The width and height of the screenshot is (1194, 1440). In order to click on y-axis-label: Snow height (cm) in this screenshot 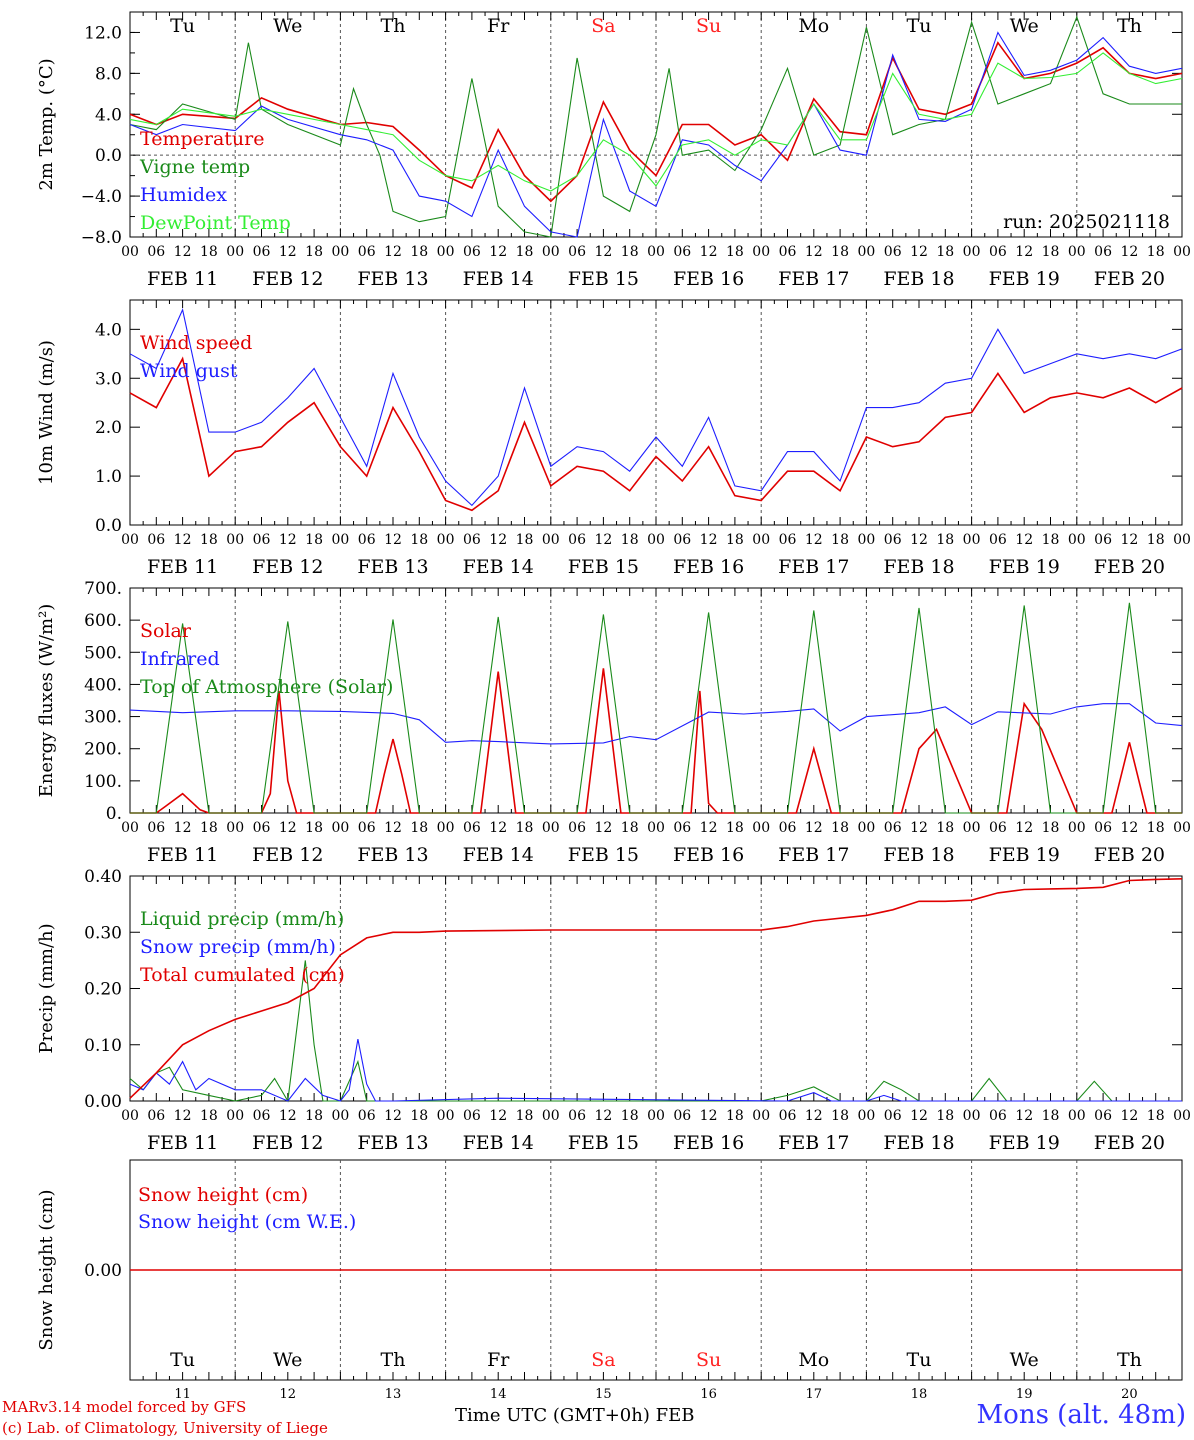, I will do `click(46, 1269)`.